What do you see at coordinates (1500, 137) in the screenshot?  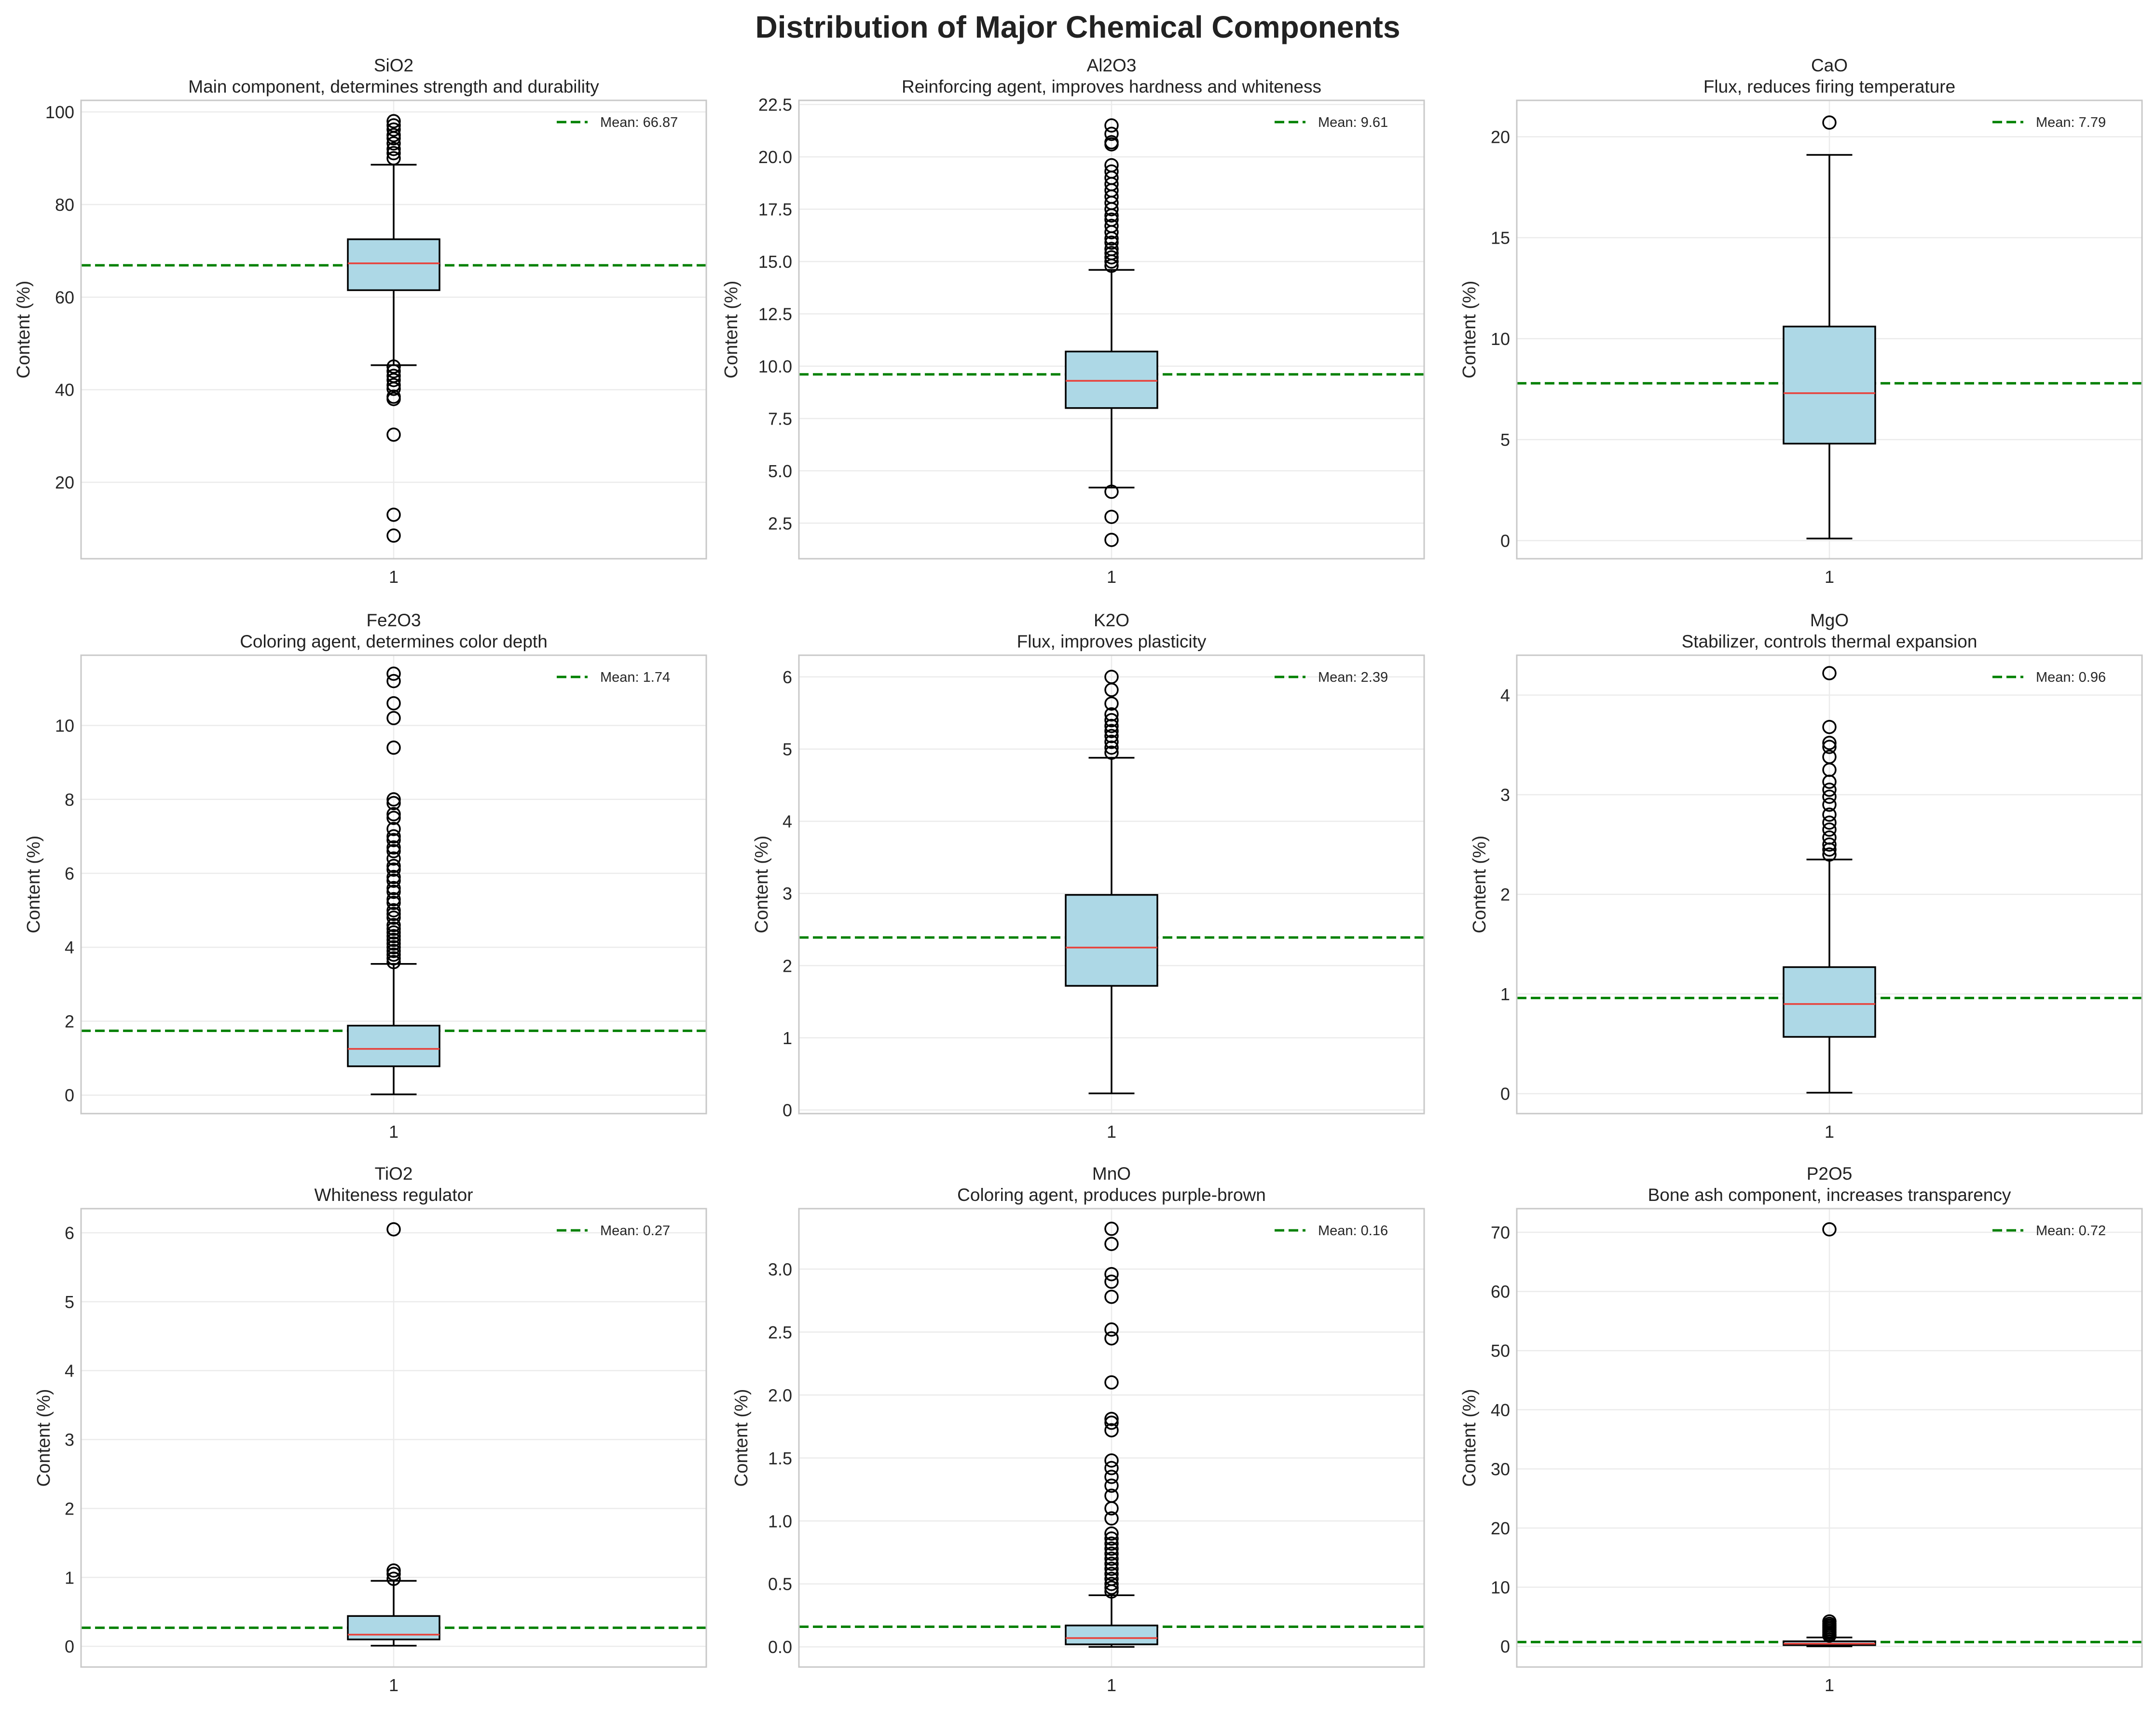 I see `y-tick-label: 20` at bounding box center [1500, 137].